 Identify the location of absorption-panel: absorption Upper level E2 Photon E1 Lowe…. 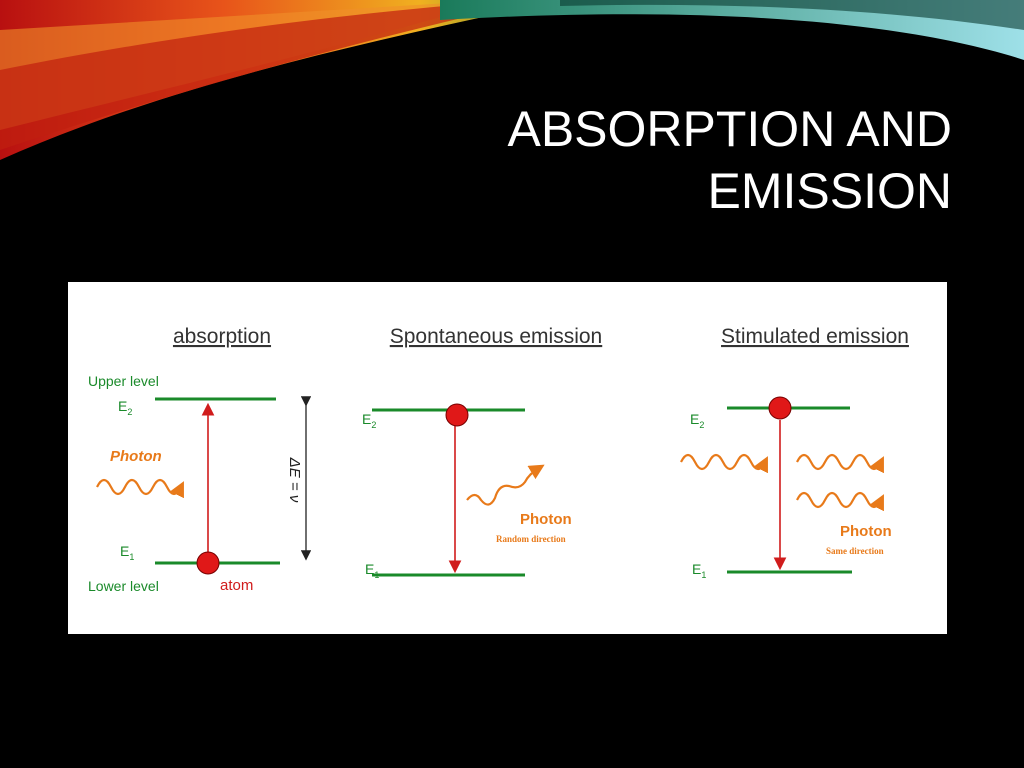
(200, 459).